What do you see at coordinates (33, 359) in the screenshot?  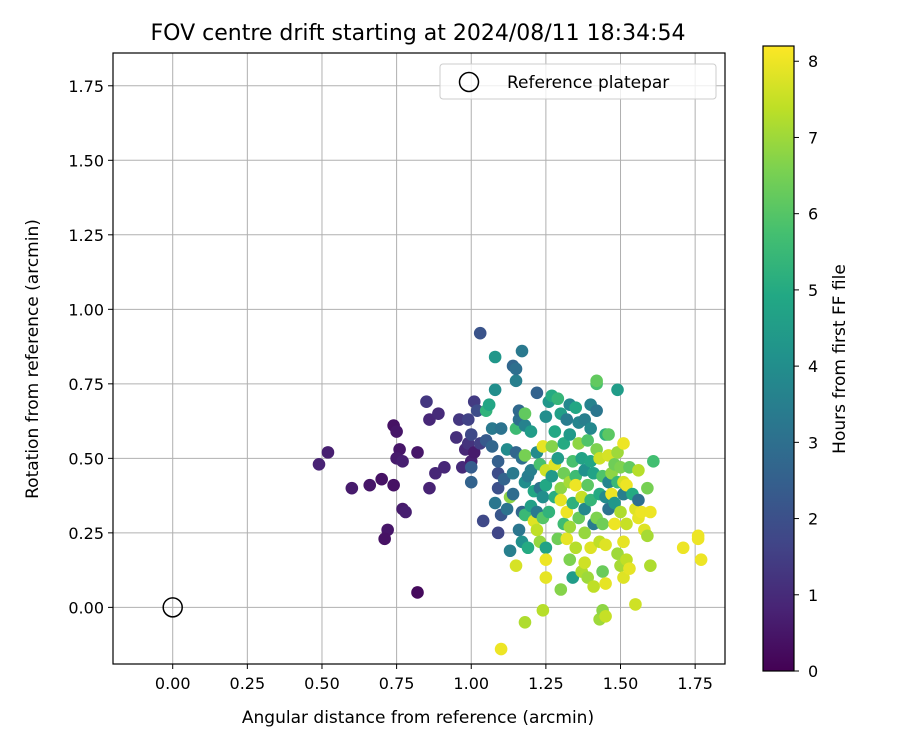 I see `y-axis-label: Rotation from reference (arcmin)` at bounding box center [33, 359].